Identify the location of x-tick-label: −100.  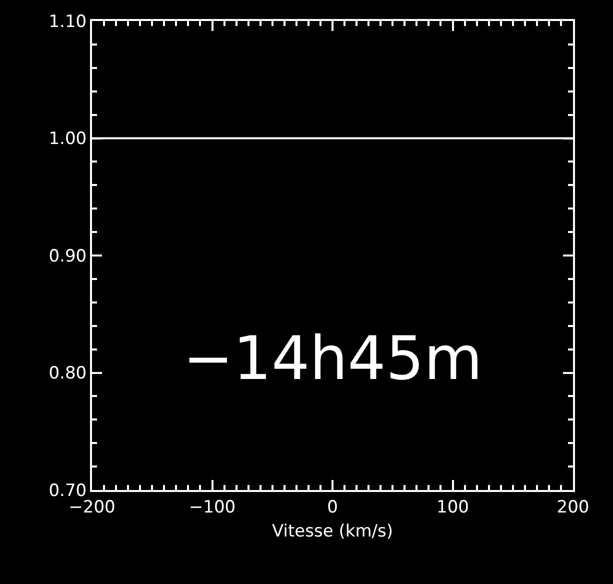
(212, 507).